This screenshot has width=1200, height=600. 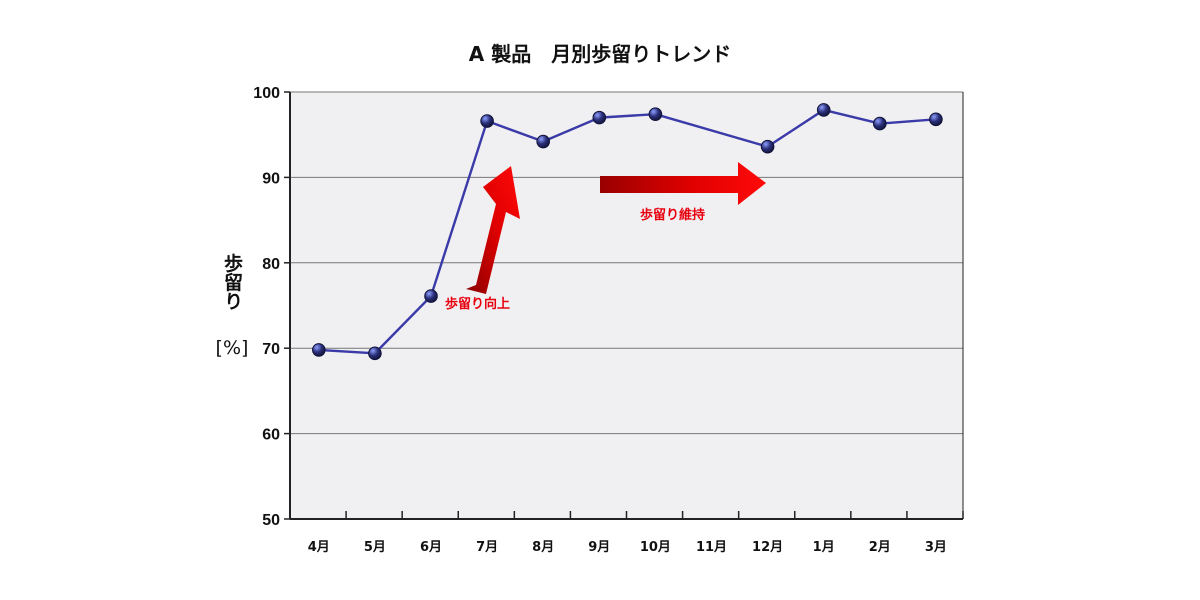 I want to click on x-tick-label: 9月, so click(x=599, y=547).